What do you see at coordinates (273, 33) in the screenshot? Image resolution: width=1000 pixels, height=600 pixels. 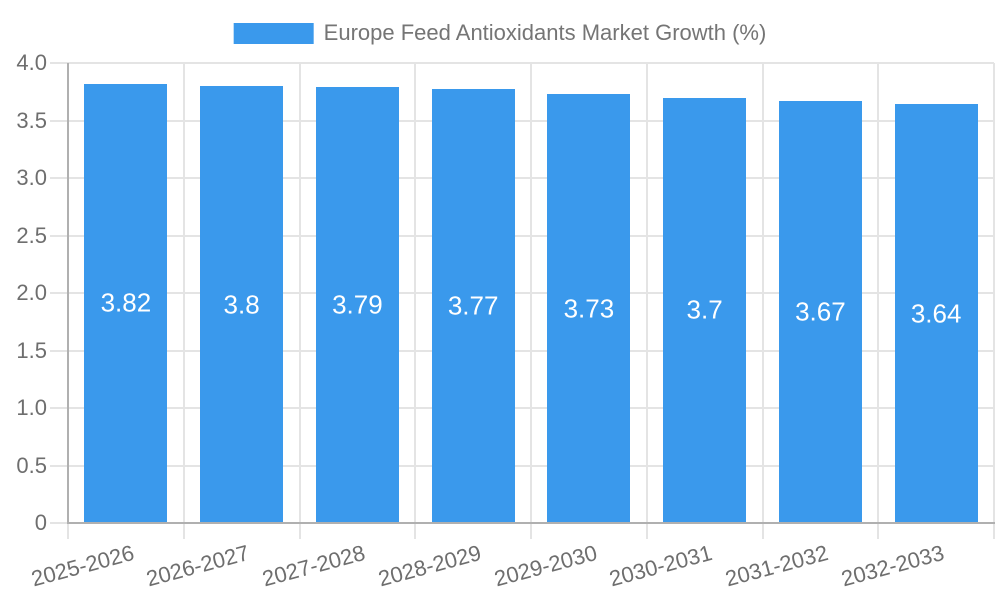 I see `legend-swatch` at bounding box center [273, 33].